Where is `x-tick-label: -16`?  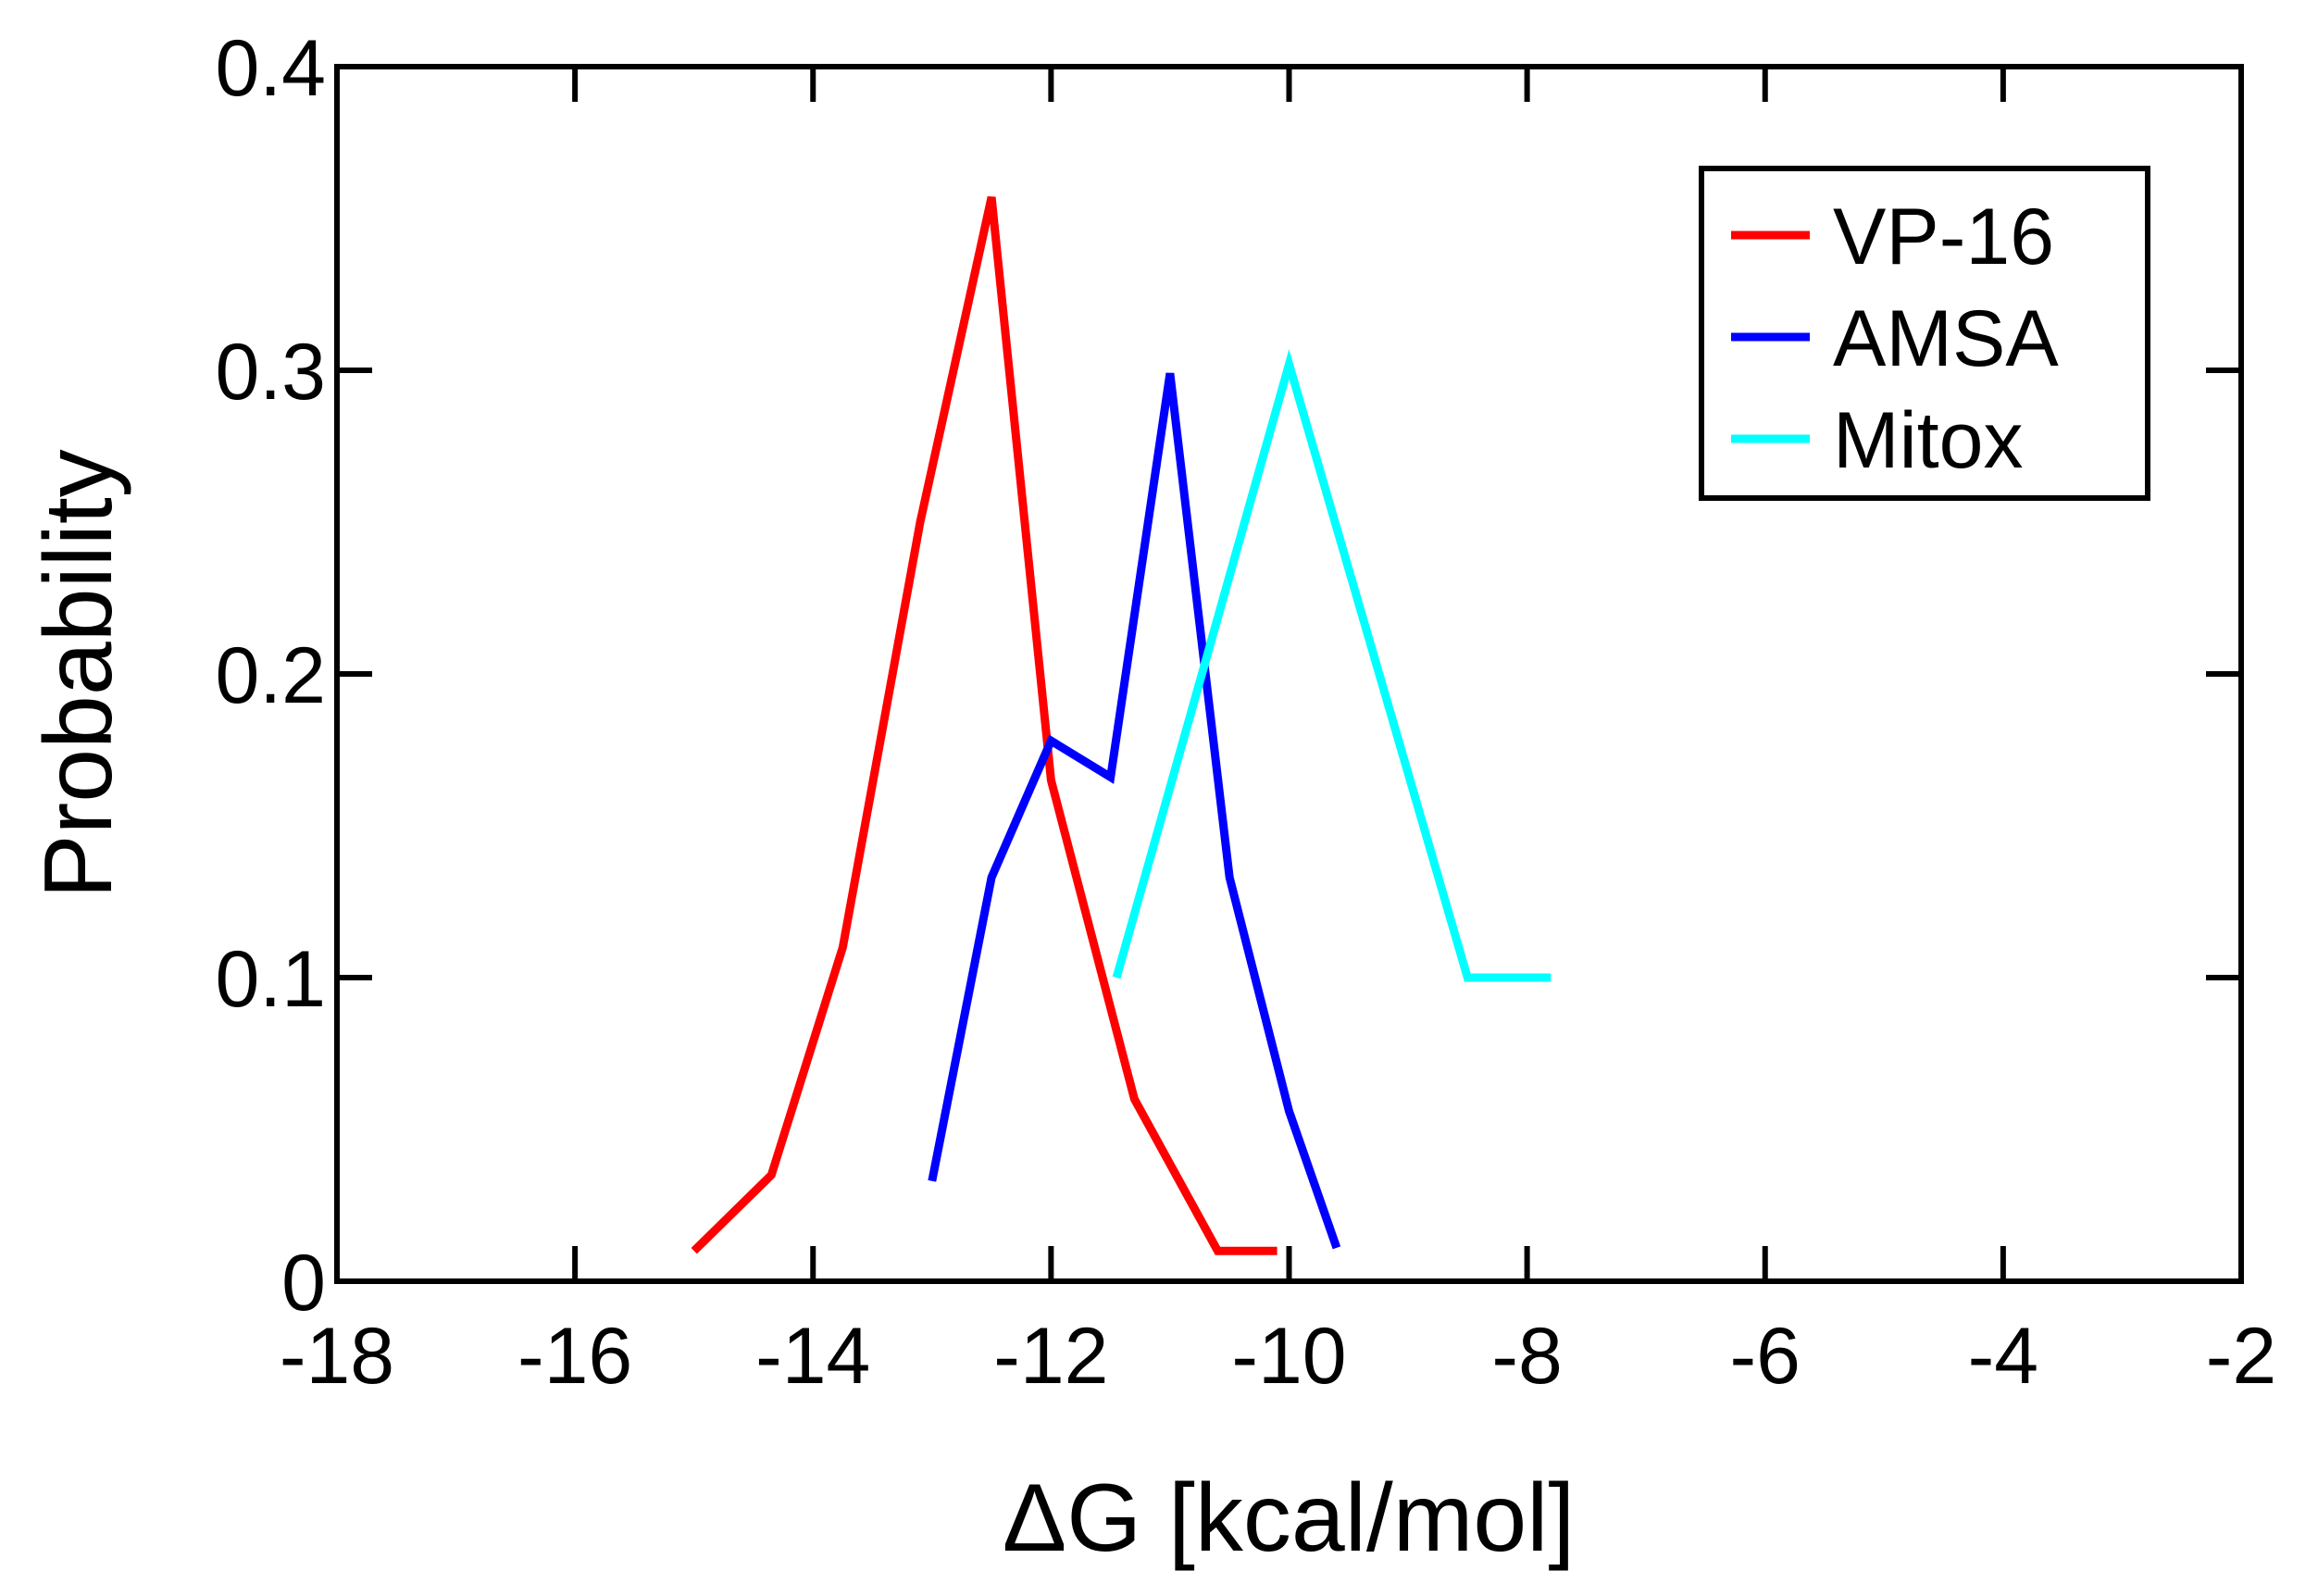
x-tick-label: -16 is located at coordinates (574, 1356).